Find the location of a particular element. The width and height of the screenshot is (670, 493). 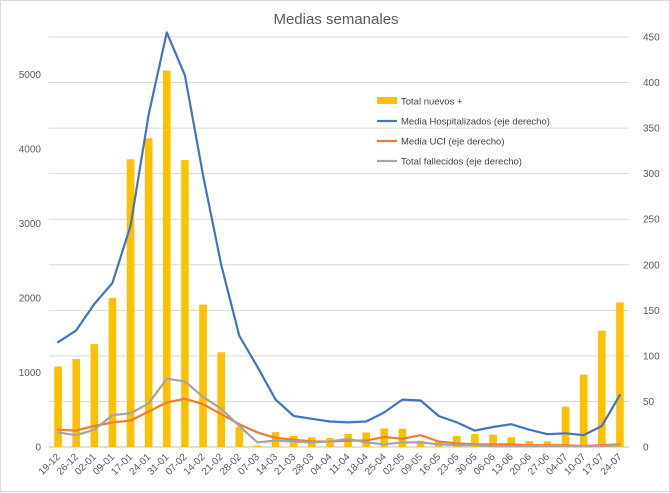

chart-title: Medias semanales is located at coordinates (336, 19).